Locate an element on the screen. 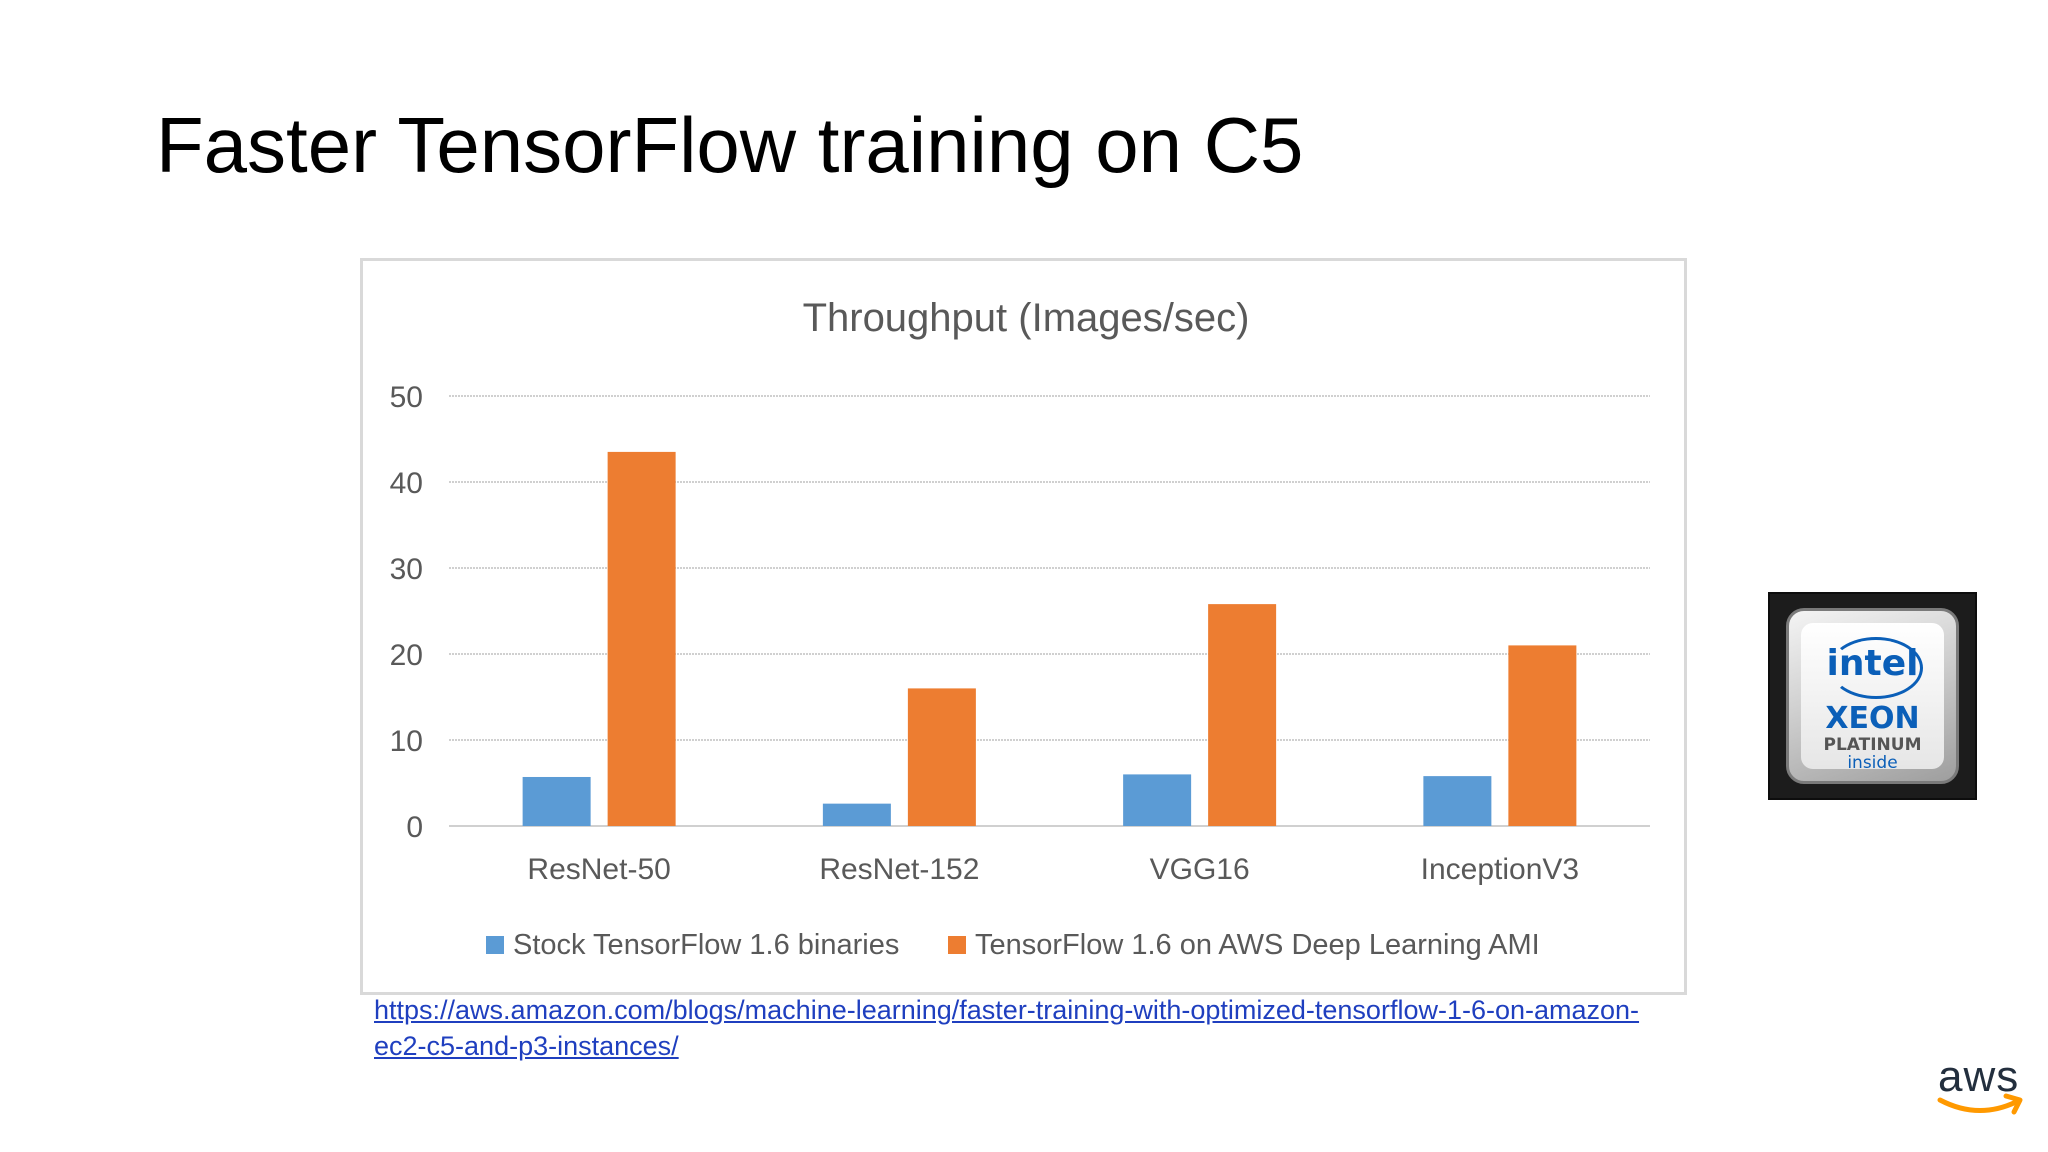  aws-logo: aws is located at coordinates (1984, 1086).